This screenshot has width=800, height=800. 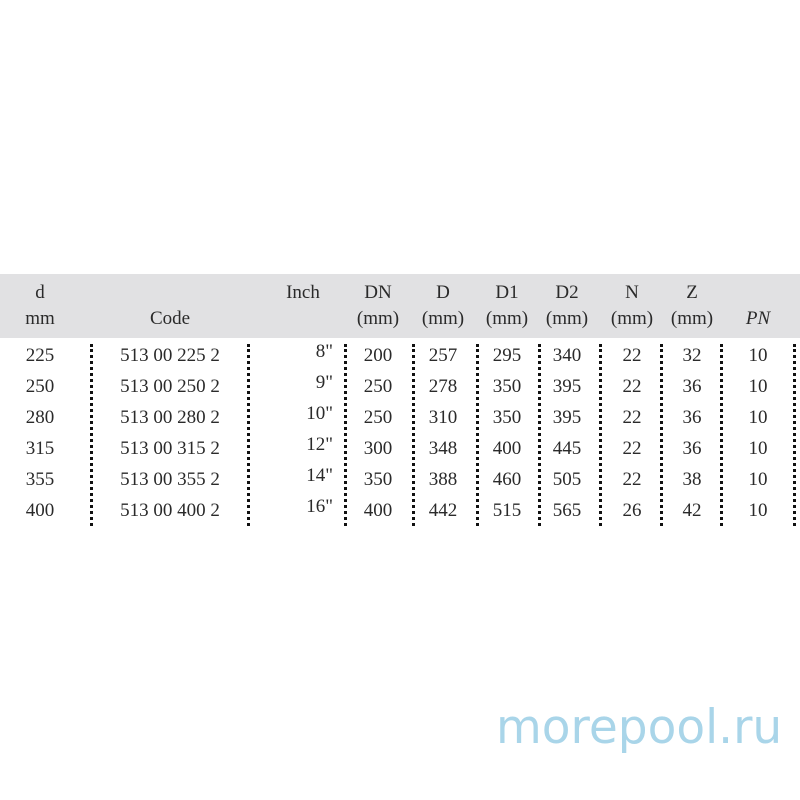 I want to click on table-cell: 565, so click(x=567, y=510).